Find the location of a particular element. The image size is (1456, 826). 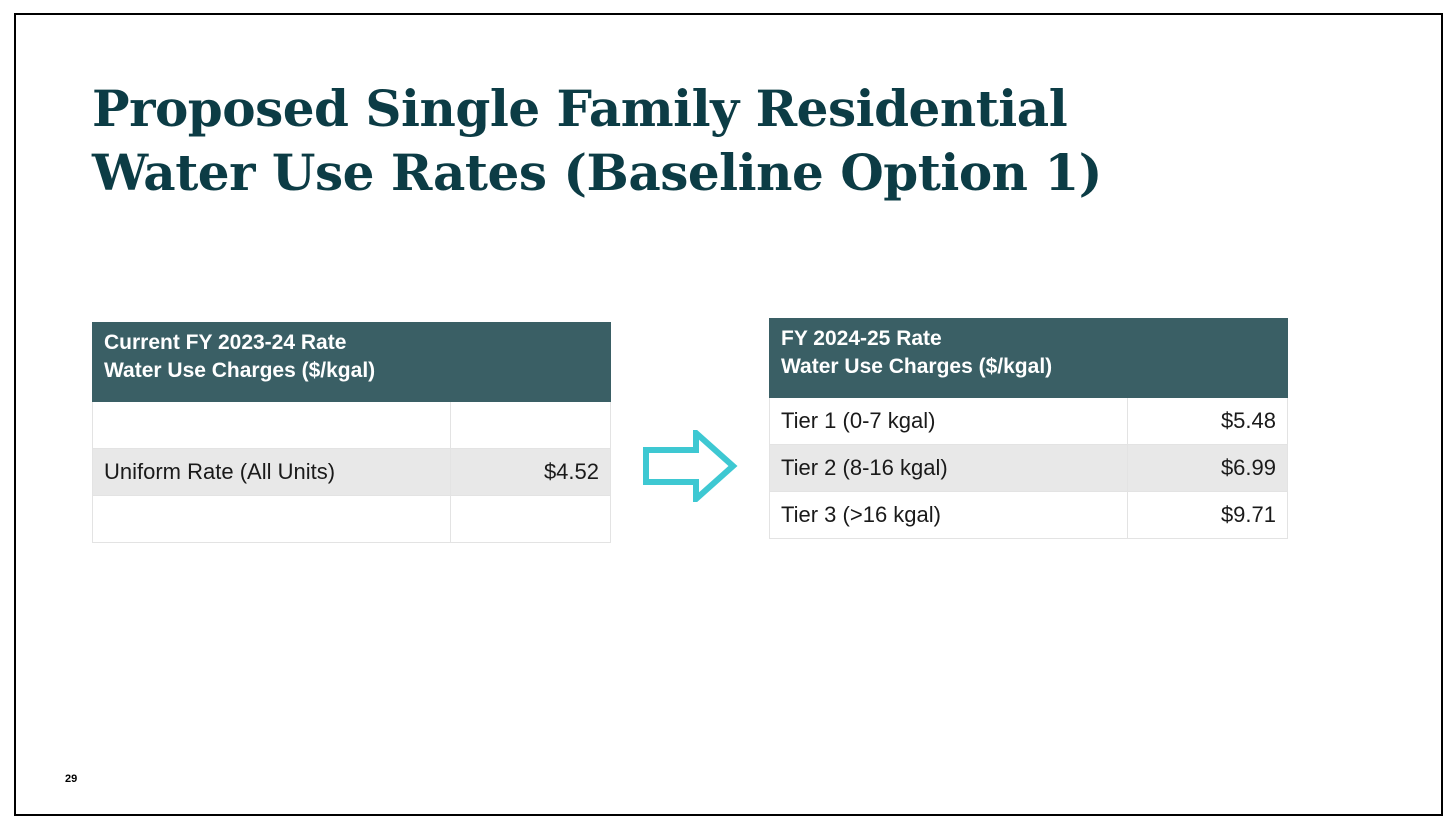

tier-value-cell: $9.71 is located at coordinates (1207, 515).